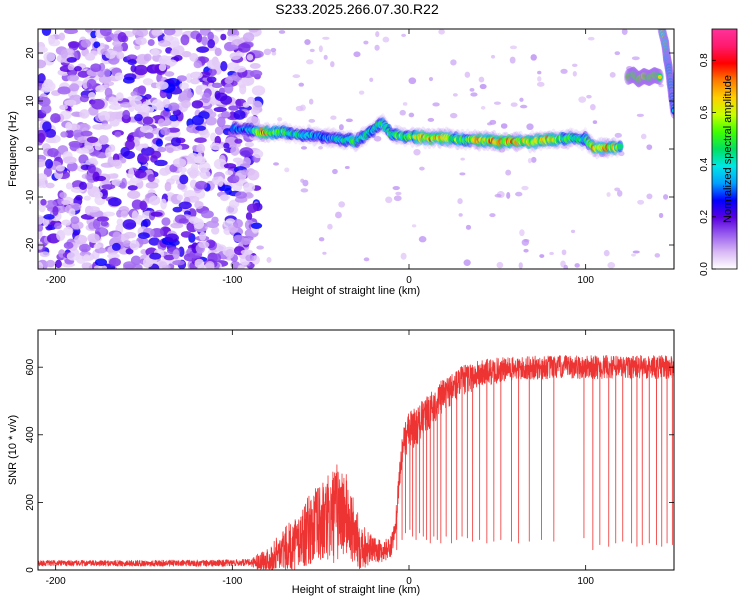 Image resolution: width=750 pixels, height=600 pixels. What do you see at coordinates (620, 146) in the screenshot?
I see `ridge-cell` at bounding box center [620, 146].